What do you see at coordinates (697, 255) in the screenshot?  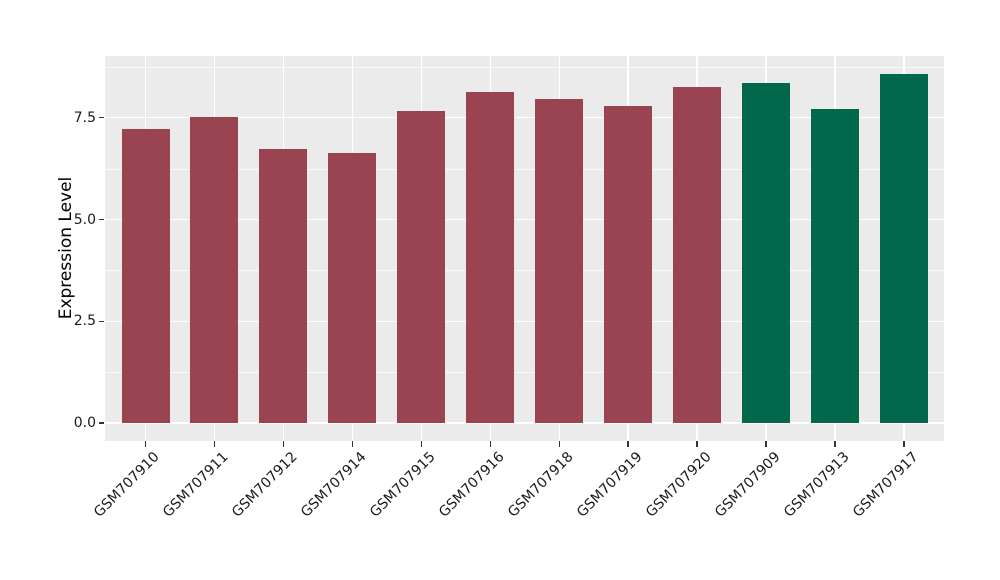 I see `bar-GSM707920` at bounding box center [697, 255].